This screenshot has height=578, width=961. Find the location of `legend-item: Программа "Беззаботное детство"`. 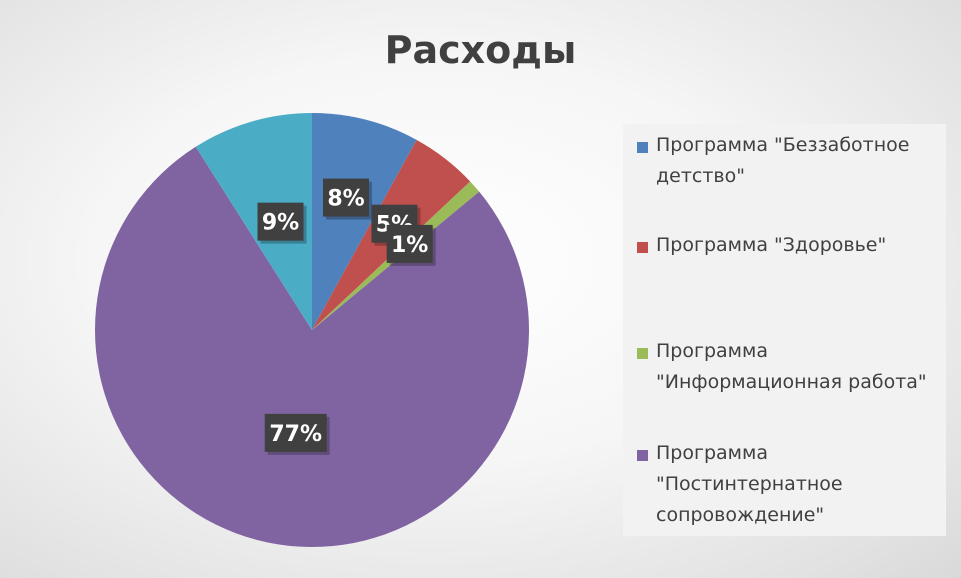

legend-item: Программа "Беззаботное детство" is located at coordinates (791, 163).